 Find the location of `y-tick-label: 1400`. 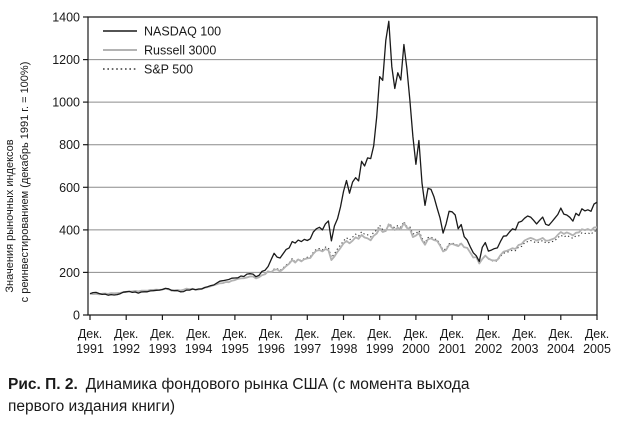

y-tick-label: 1400 is located at coordinates (66, 18).